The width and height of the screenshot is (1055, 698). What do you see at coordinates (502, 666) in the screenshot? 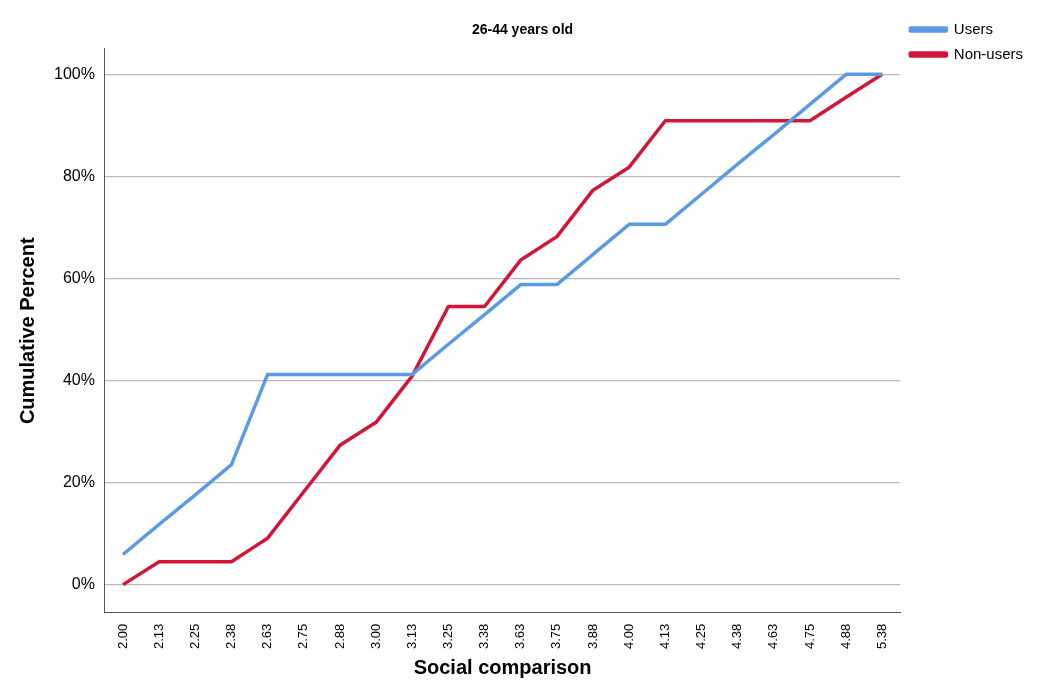
I see `x-axis-title: Social comparison` at bounding box center [502, 666].